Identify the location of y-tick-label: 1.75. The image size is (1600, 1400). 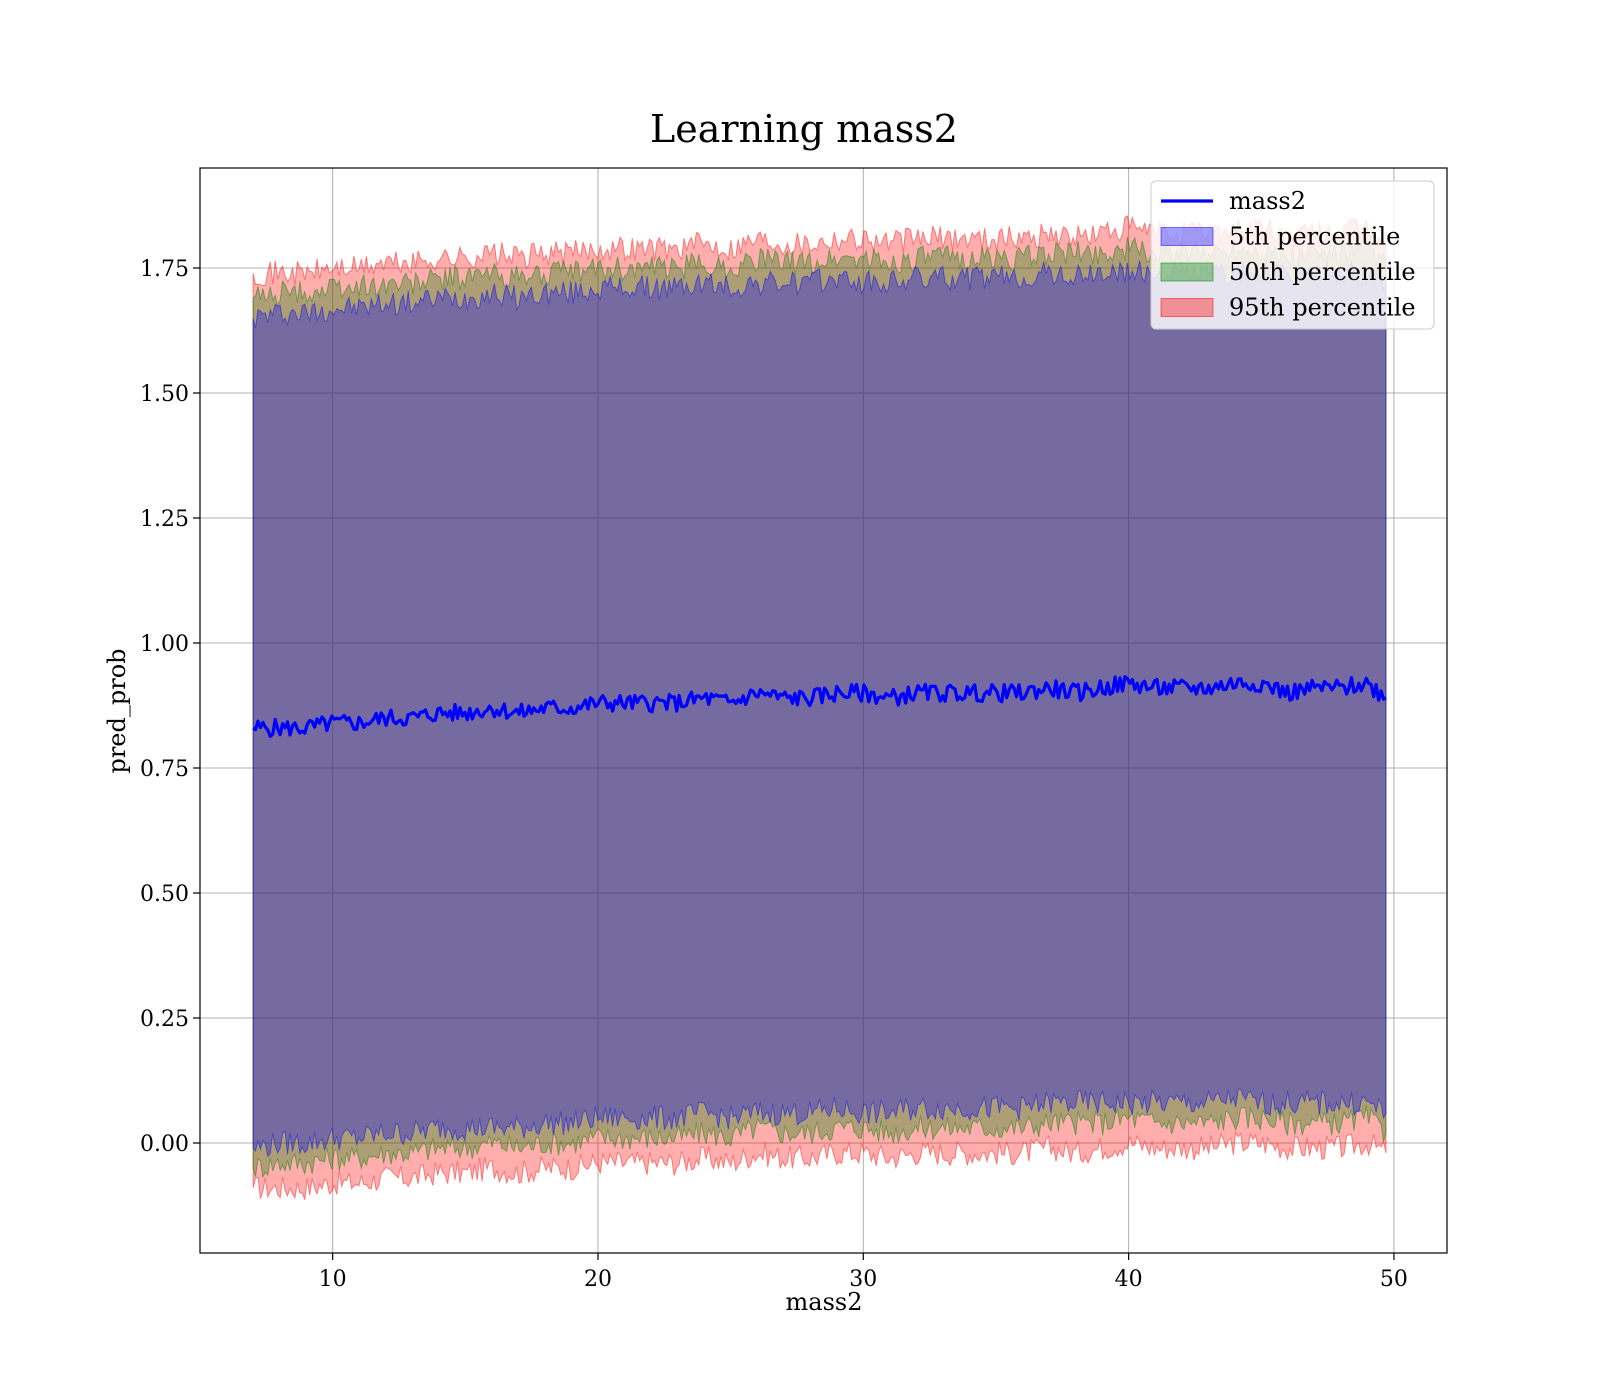
(164, 269).